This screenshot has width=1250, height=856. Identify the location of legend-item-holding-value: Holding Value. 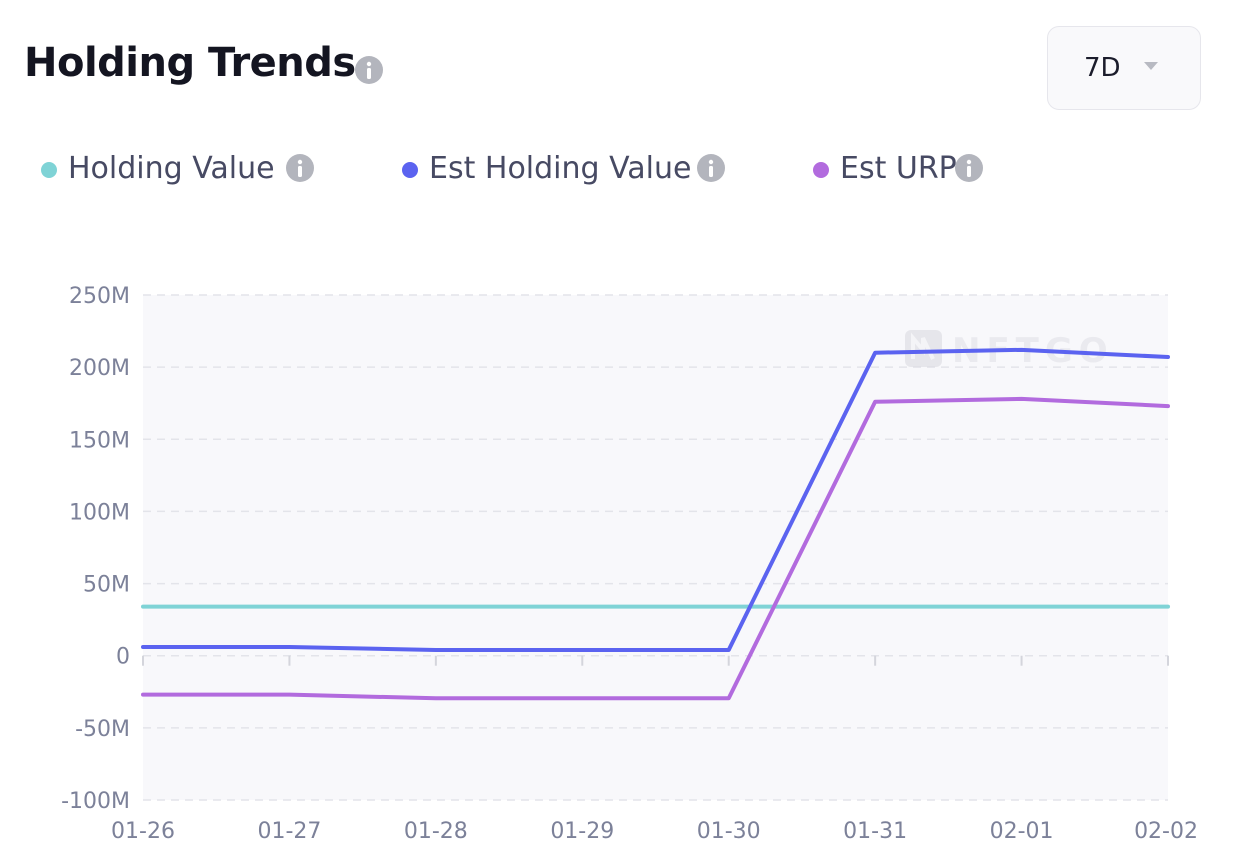
(186, 169).